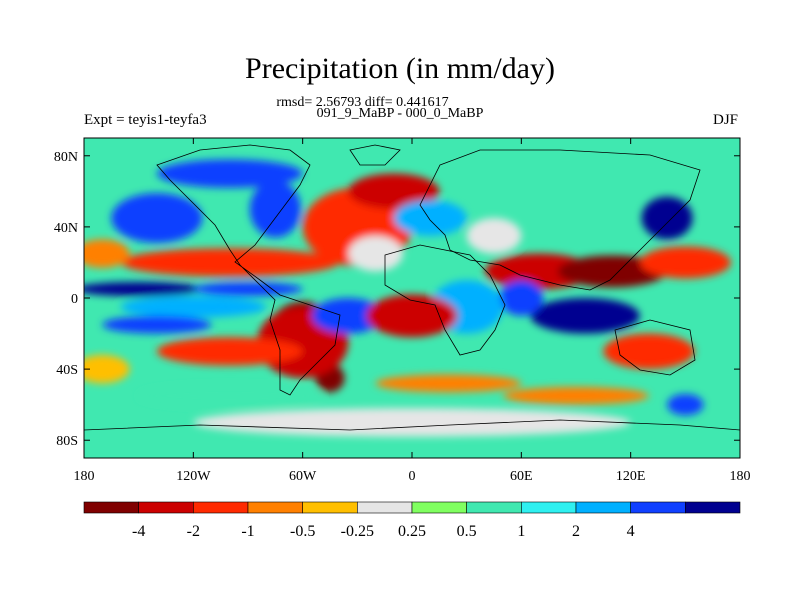  What do you see at coordinates (375, 155) in the screenshot?
I see `greenland-outline` at bounding box center [375, 155].